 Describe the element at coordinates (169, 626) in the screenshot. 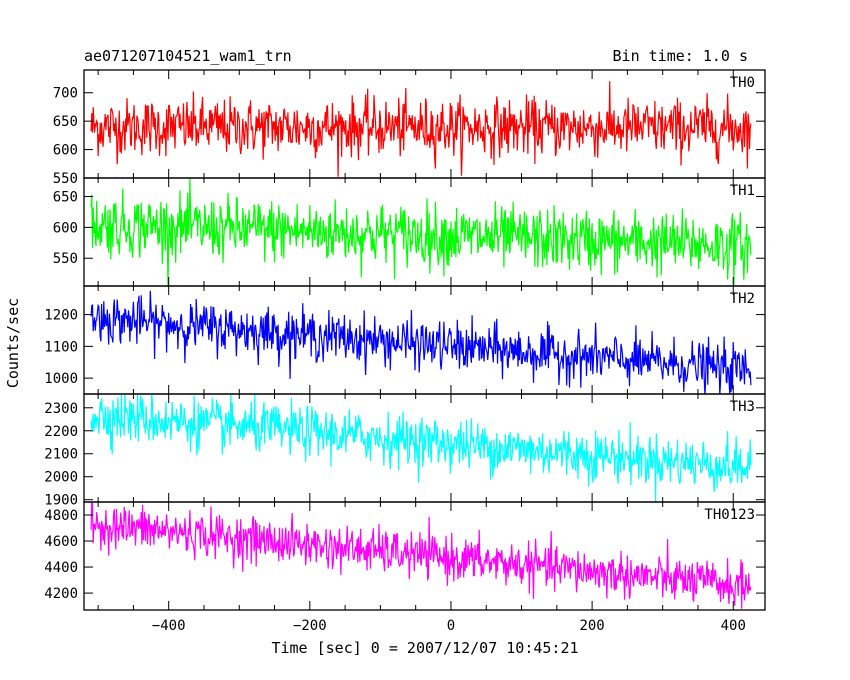

I see `x-tick-label: −400` at that location.